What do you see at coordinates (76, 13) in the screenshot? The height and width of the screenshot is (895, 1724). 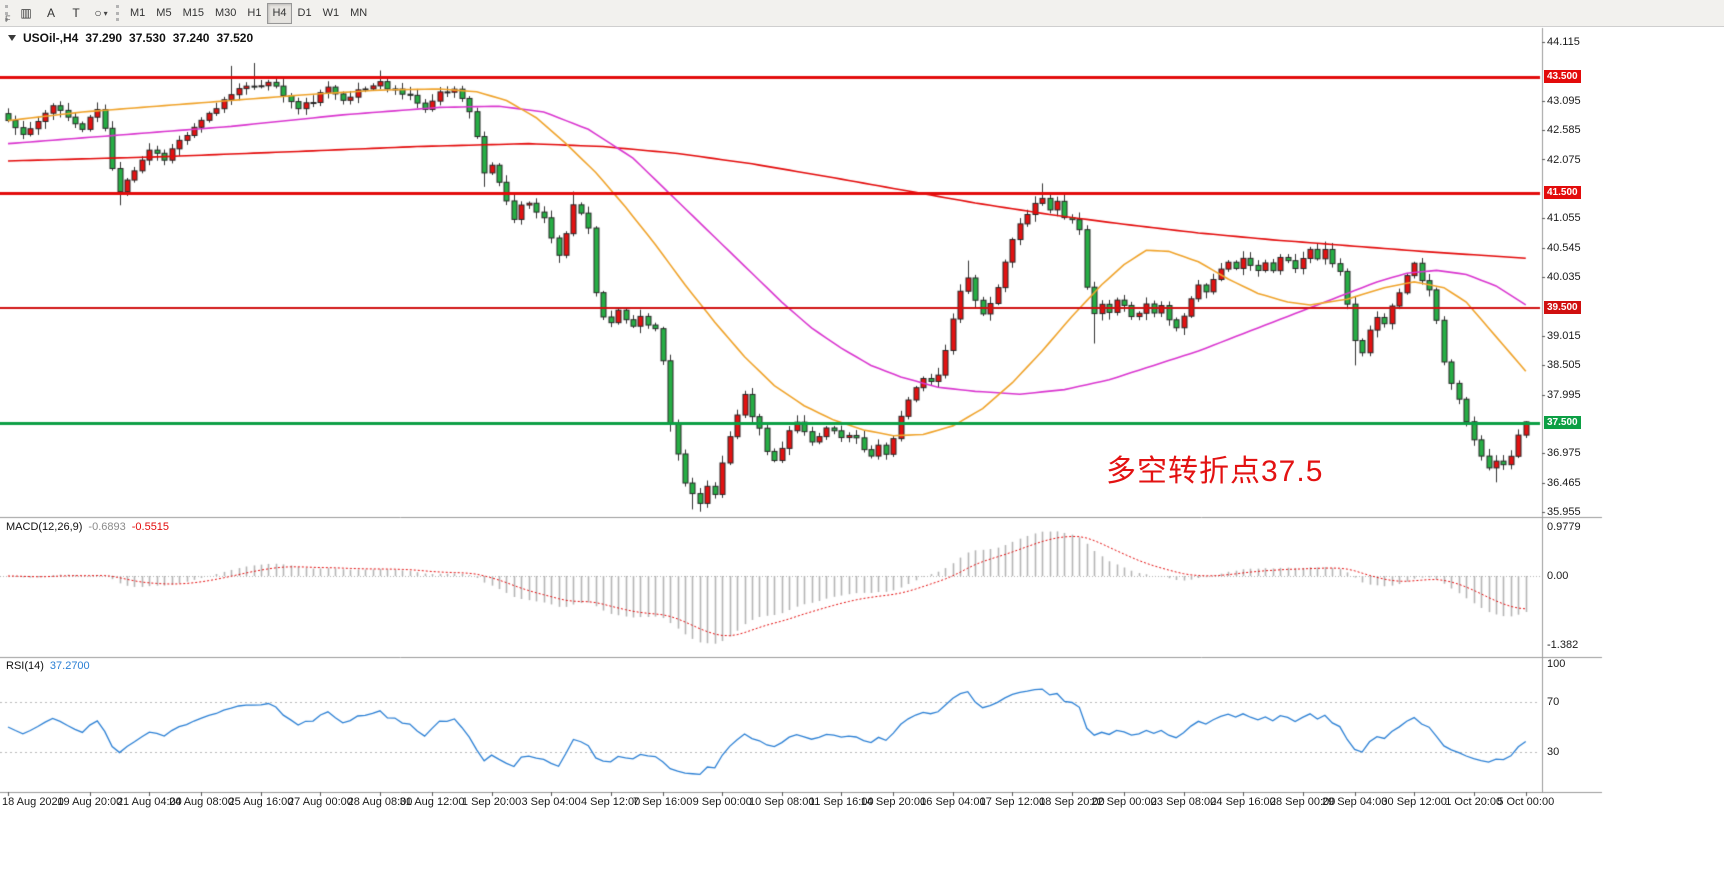 I see `text-label-tool-button: T` at bounding box center [76, 13].